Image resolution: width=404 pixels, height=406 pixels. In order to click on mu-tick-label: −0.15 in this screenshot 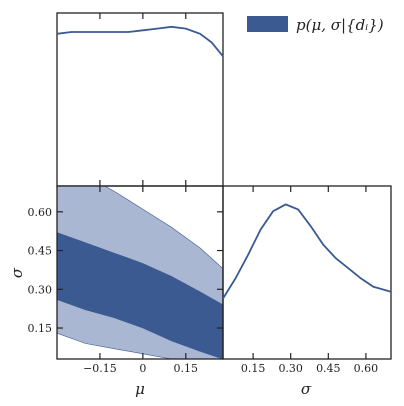, I will do `click(100, 368)`.